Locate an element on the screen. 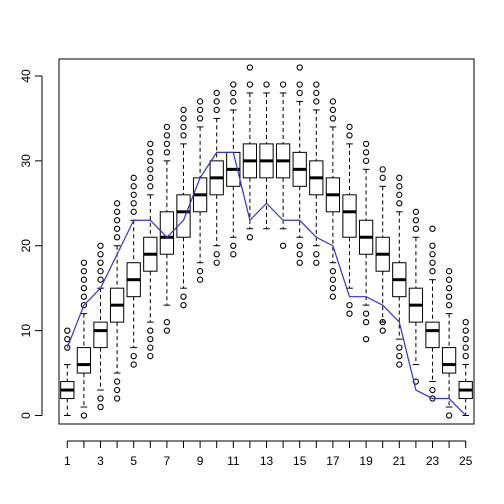 The height and width of the screenshot is (504, 504). y-tick-label: 20 is located at coordinates (26, 246).